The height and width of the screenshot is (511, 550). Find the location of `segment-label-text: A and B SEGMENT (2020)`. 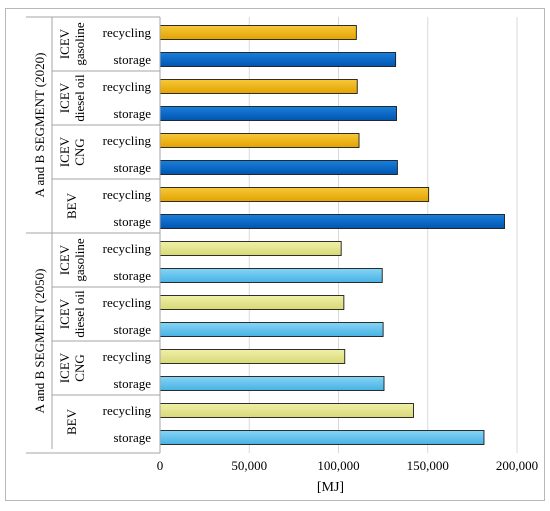

segment-label-text: A and B SEGMENT (2020) is located at coordinates (39, 125).